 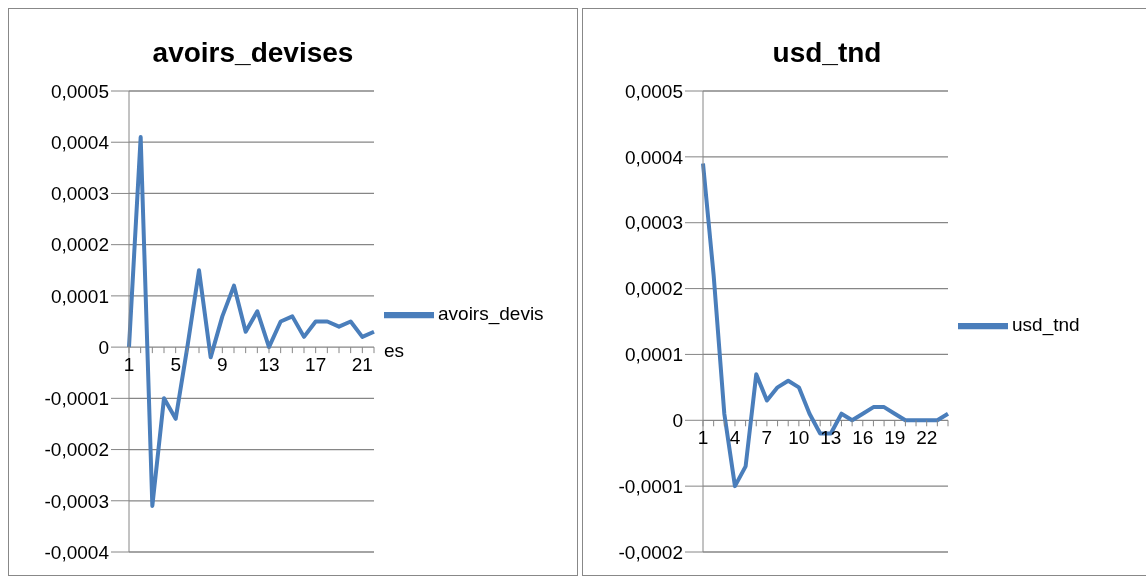 What do you see at coordinates (863, 438) in the screenshot?
I see `x-tick-label: 16` at bounding box center [863, 438].